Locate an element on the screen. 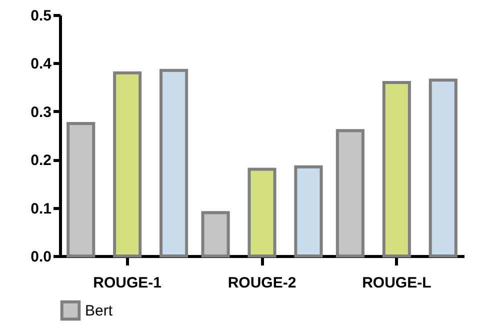 Image resolution: width=494 pixels, height=330 pixels. x-tick-label: ROUGE-L is located at coordinates (397, 283).